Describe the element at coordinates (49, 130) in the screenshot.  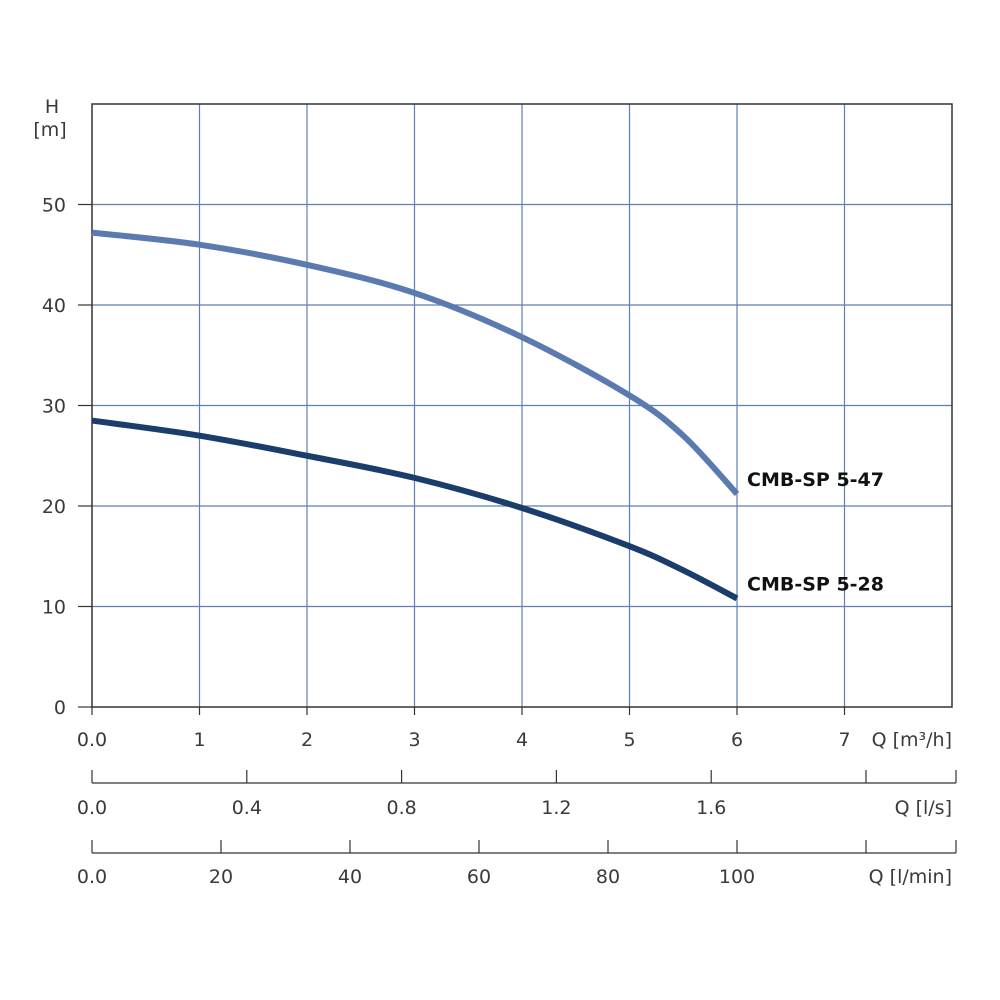
I see `y-axis-unit: [m]` at that location.